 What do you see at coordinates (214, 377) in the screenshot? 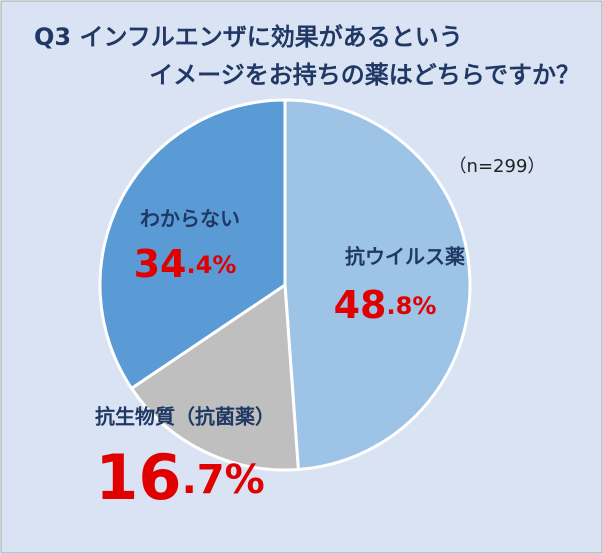
I see `pie-slice` at bounding box center [214, 377].